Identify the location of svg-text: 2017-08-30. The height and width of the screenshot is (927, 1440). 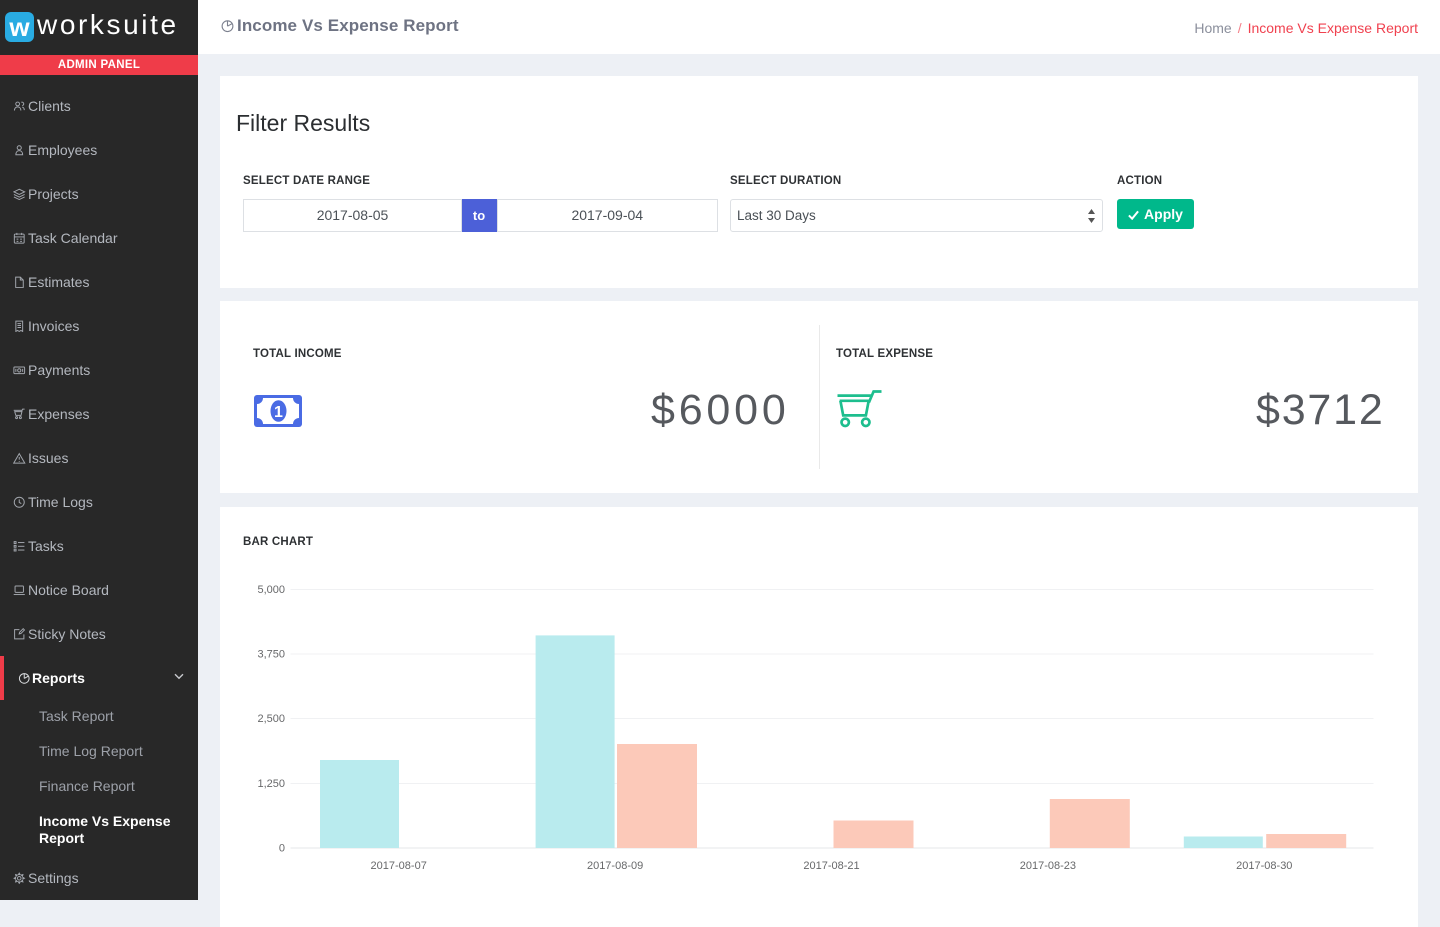
(1264, 866).